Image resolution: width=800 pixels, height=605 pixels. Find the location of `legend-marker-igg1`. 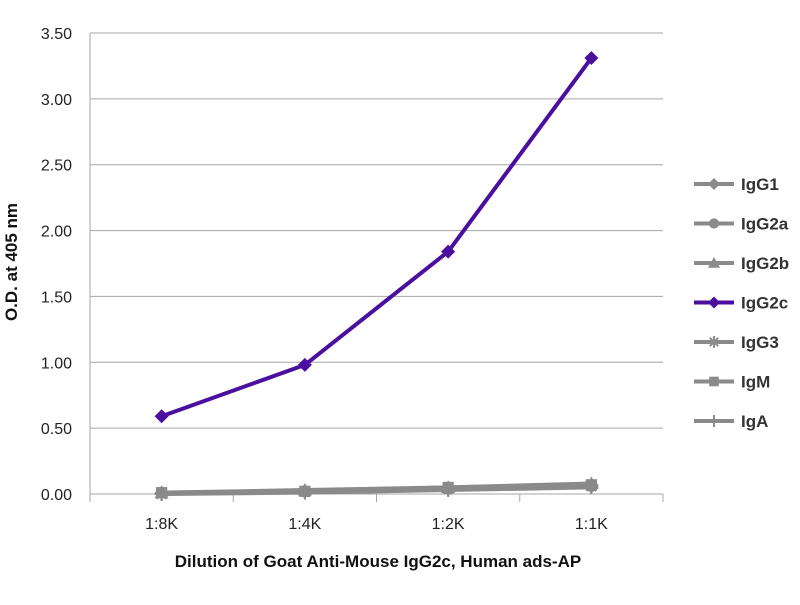

legend-marker-igg1 is located at coordinates (714, 184).